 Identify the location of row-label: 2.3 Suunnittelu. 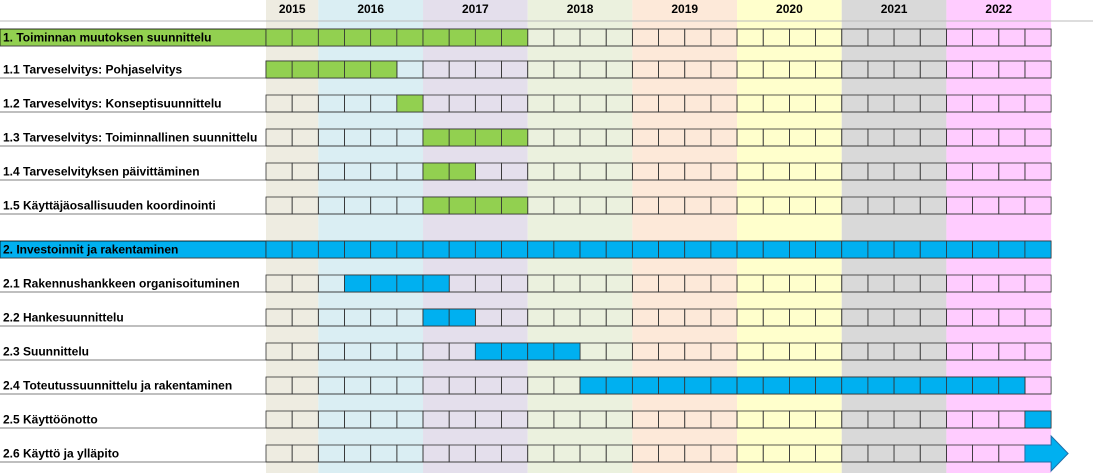
(46, 352).